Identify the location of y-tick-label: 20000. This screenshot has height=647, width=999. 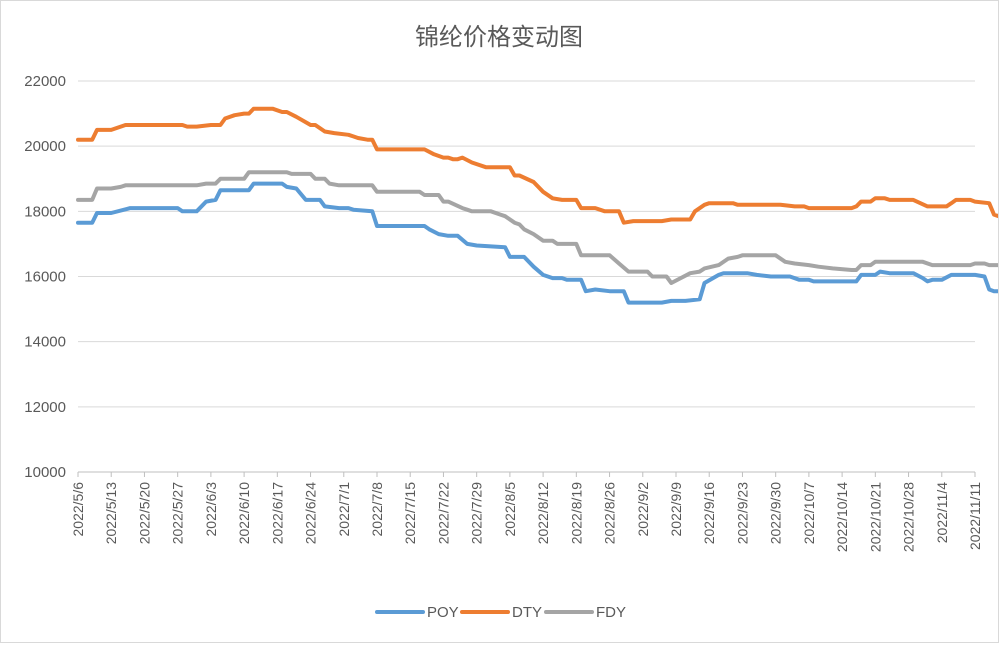
(45, 146).